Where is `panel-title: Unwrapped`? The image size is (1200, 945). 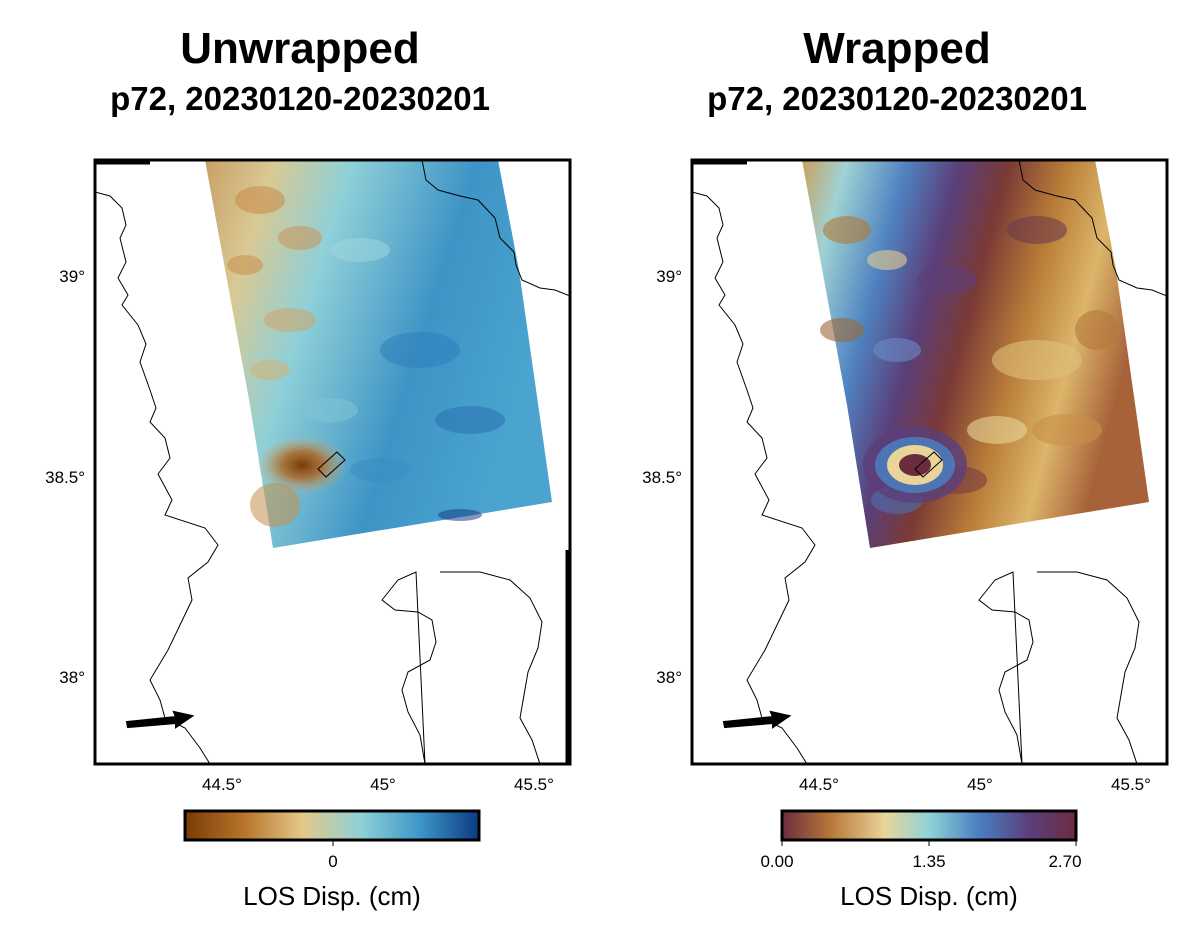
panel-title: Unwrapped is located at coordinates (300, 48).